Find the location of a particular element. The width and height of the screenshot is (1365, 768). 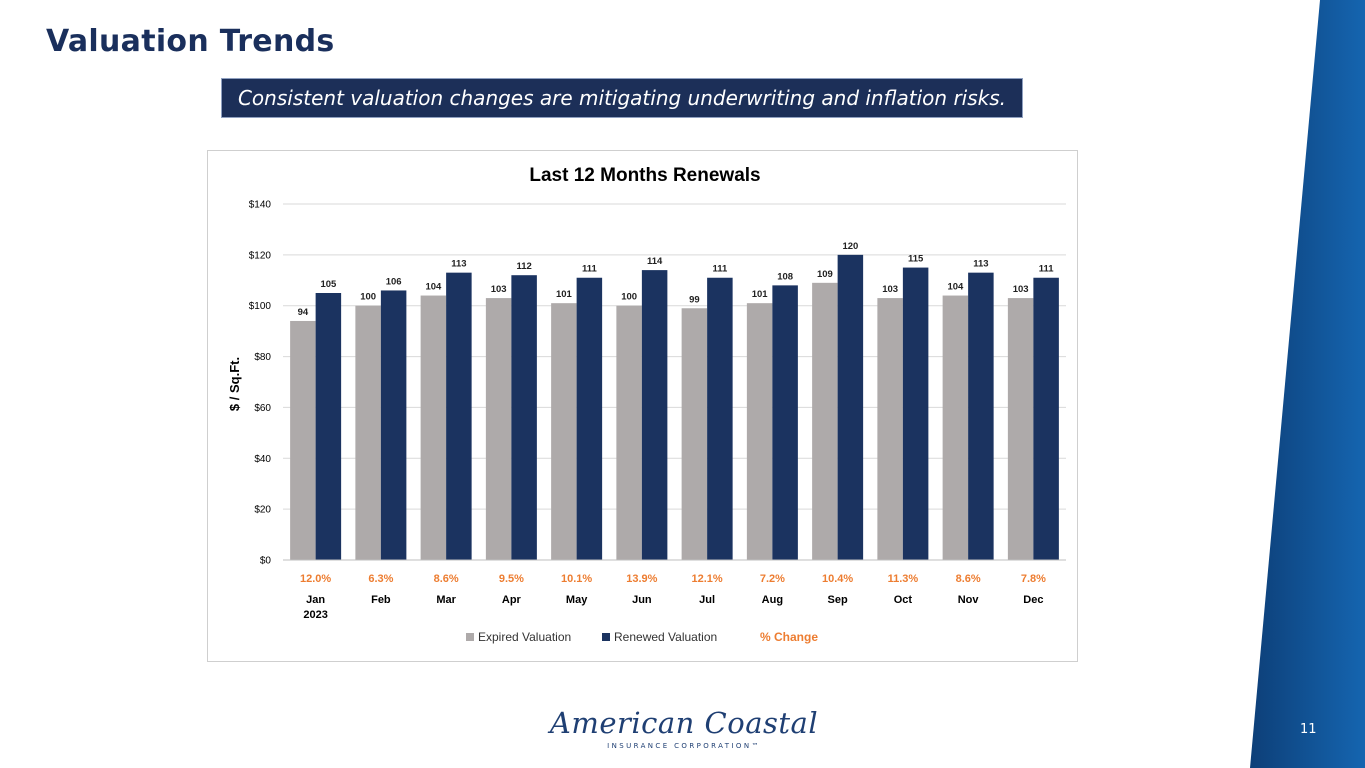

x-tick-label: Aug is located at coordinates (772, 600).